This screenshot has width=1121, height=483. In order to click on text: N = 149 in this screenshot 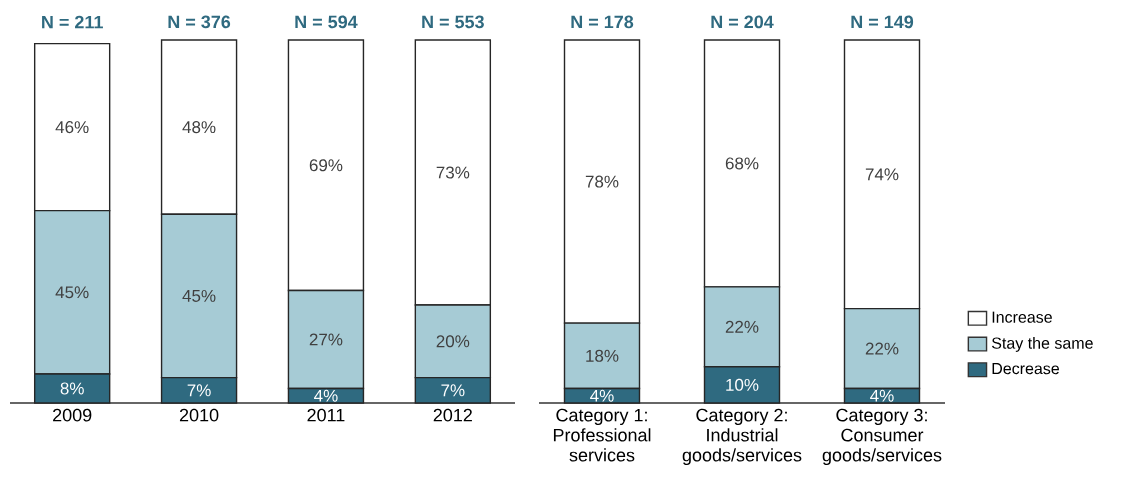, I will do `click(882, 22)`.